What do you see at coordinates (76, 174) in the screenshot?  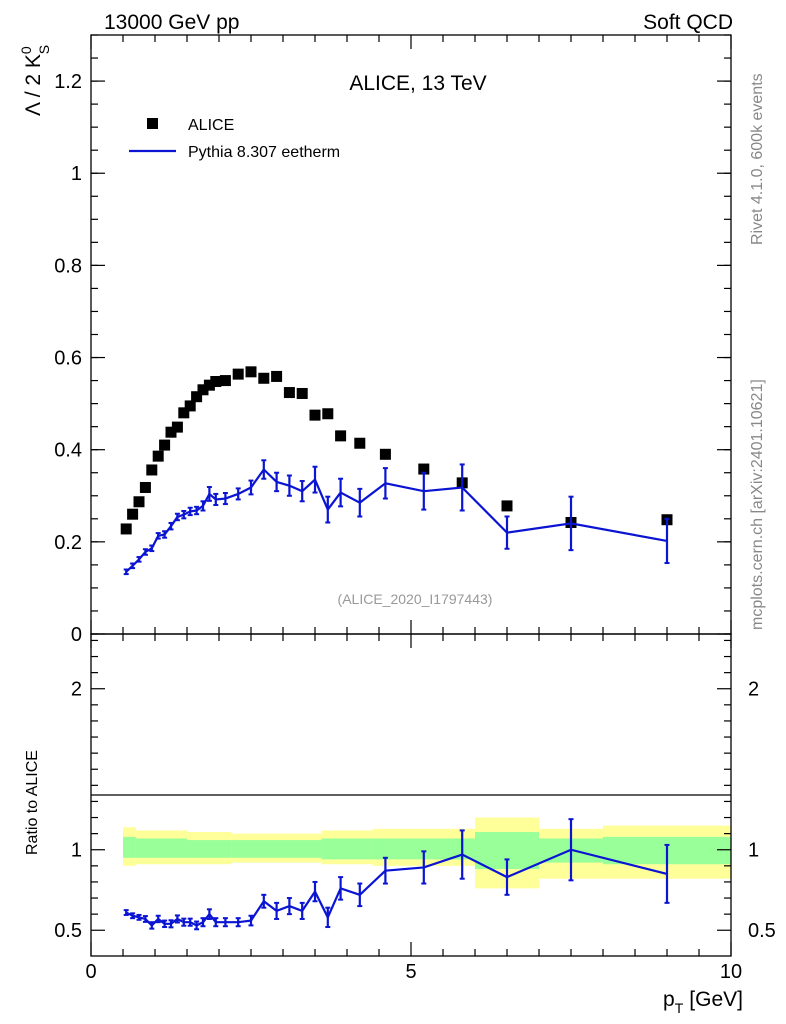 I see `main-y-tick-label: 1` at bounding box center [76, 174].